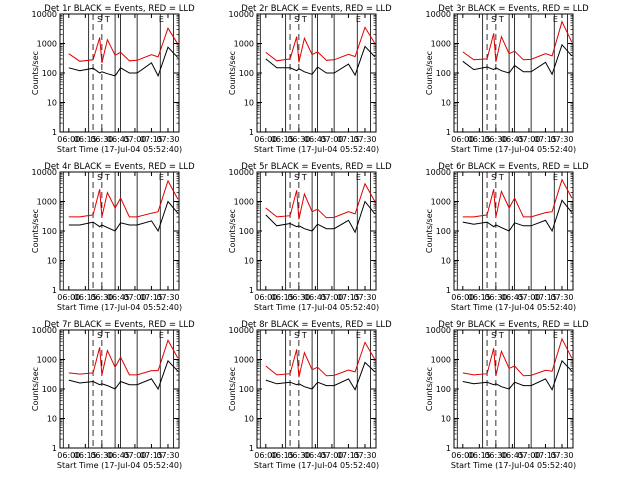 The image size is (640, 480). I want to click on panel-title: Det 4r BLACK = Events, RED = LLD, so click(119, 167).